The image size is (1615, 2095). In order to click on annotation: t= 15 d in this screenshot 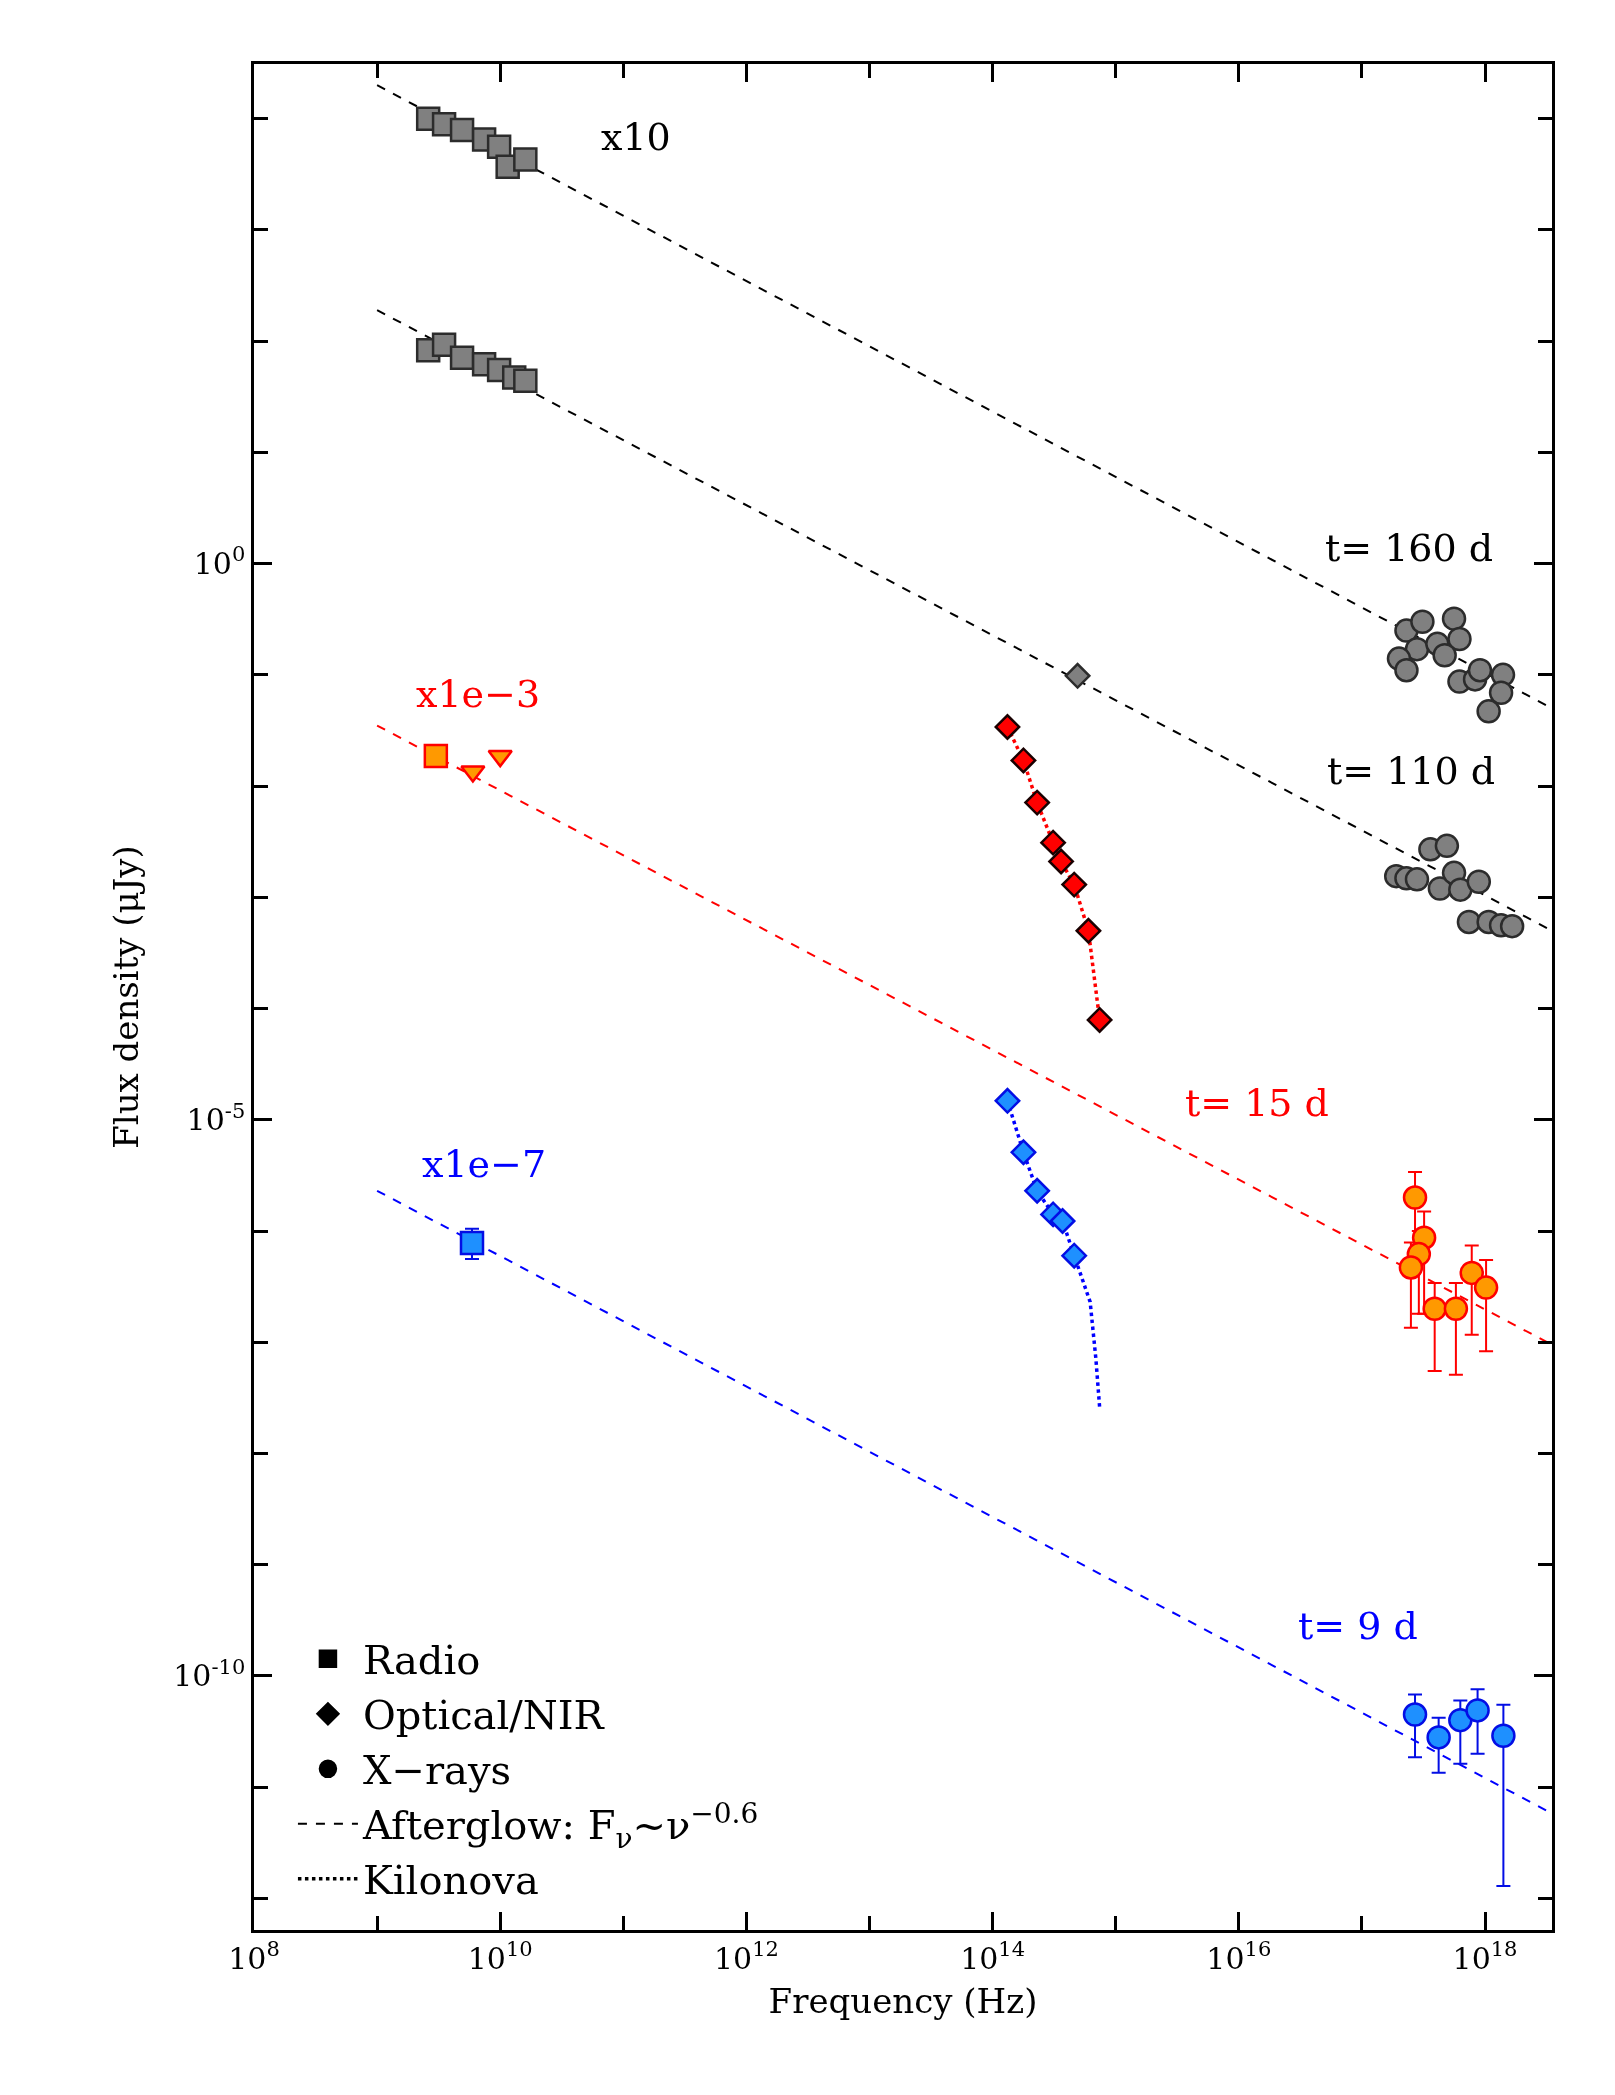, I will do `click(1257, 1103)`.